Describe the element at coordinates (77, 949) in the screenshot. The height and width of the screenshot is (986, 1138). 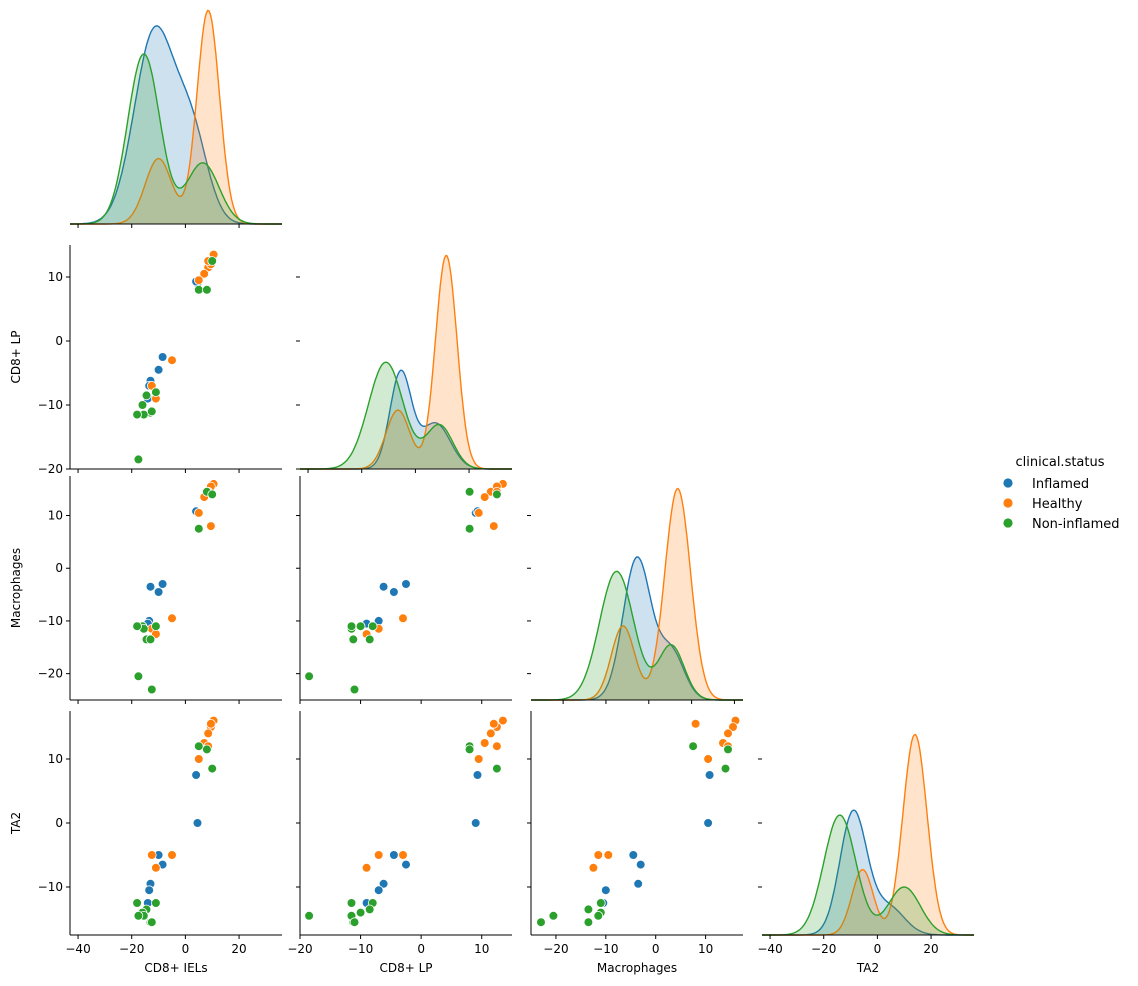
I see `x-tick-label: −40` at that location.